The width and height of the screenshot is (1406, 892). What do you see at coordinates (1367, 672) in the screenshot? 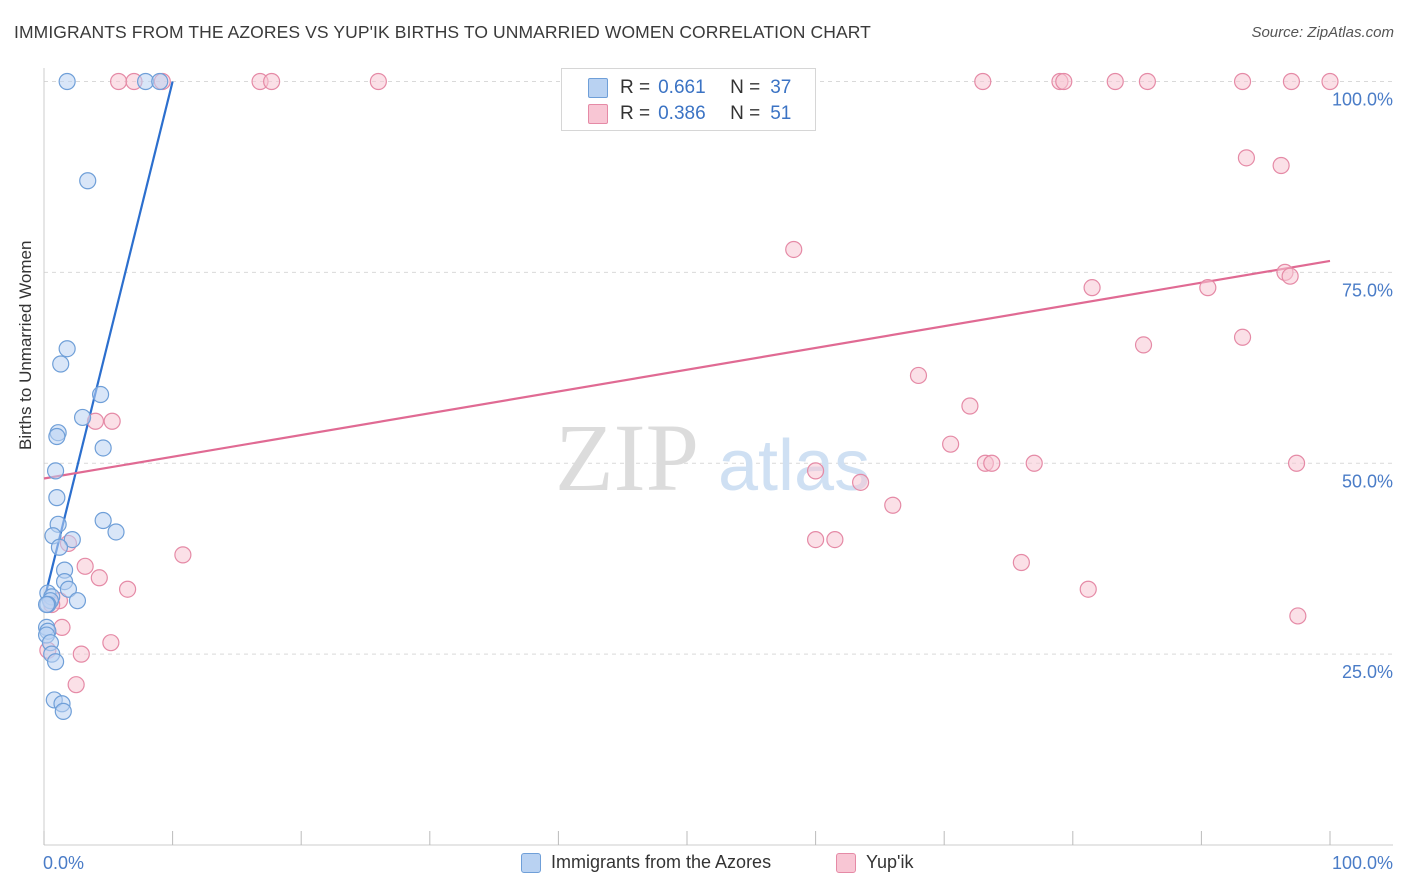
I see `y-tick-label: 25.0%` at bounding box center [1367, 672].